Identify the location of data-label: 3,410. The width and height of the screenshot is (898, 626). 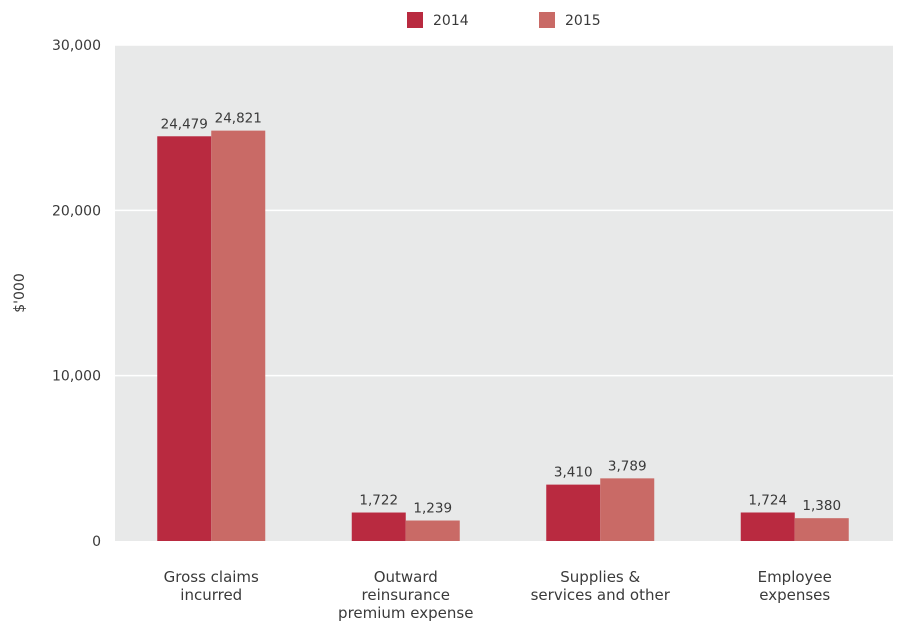
(573, 473).